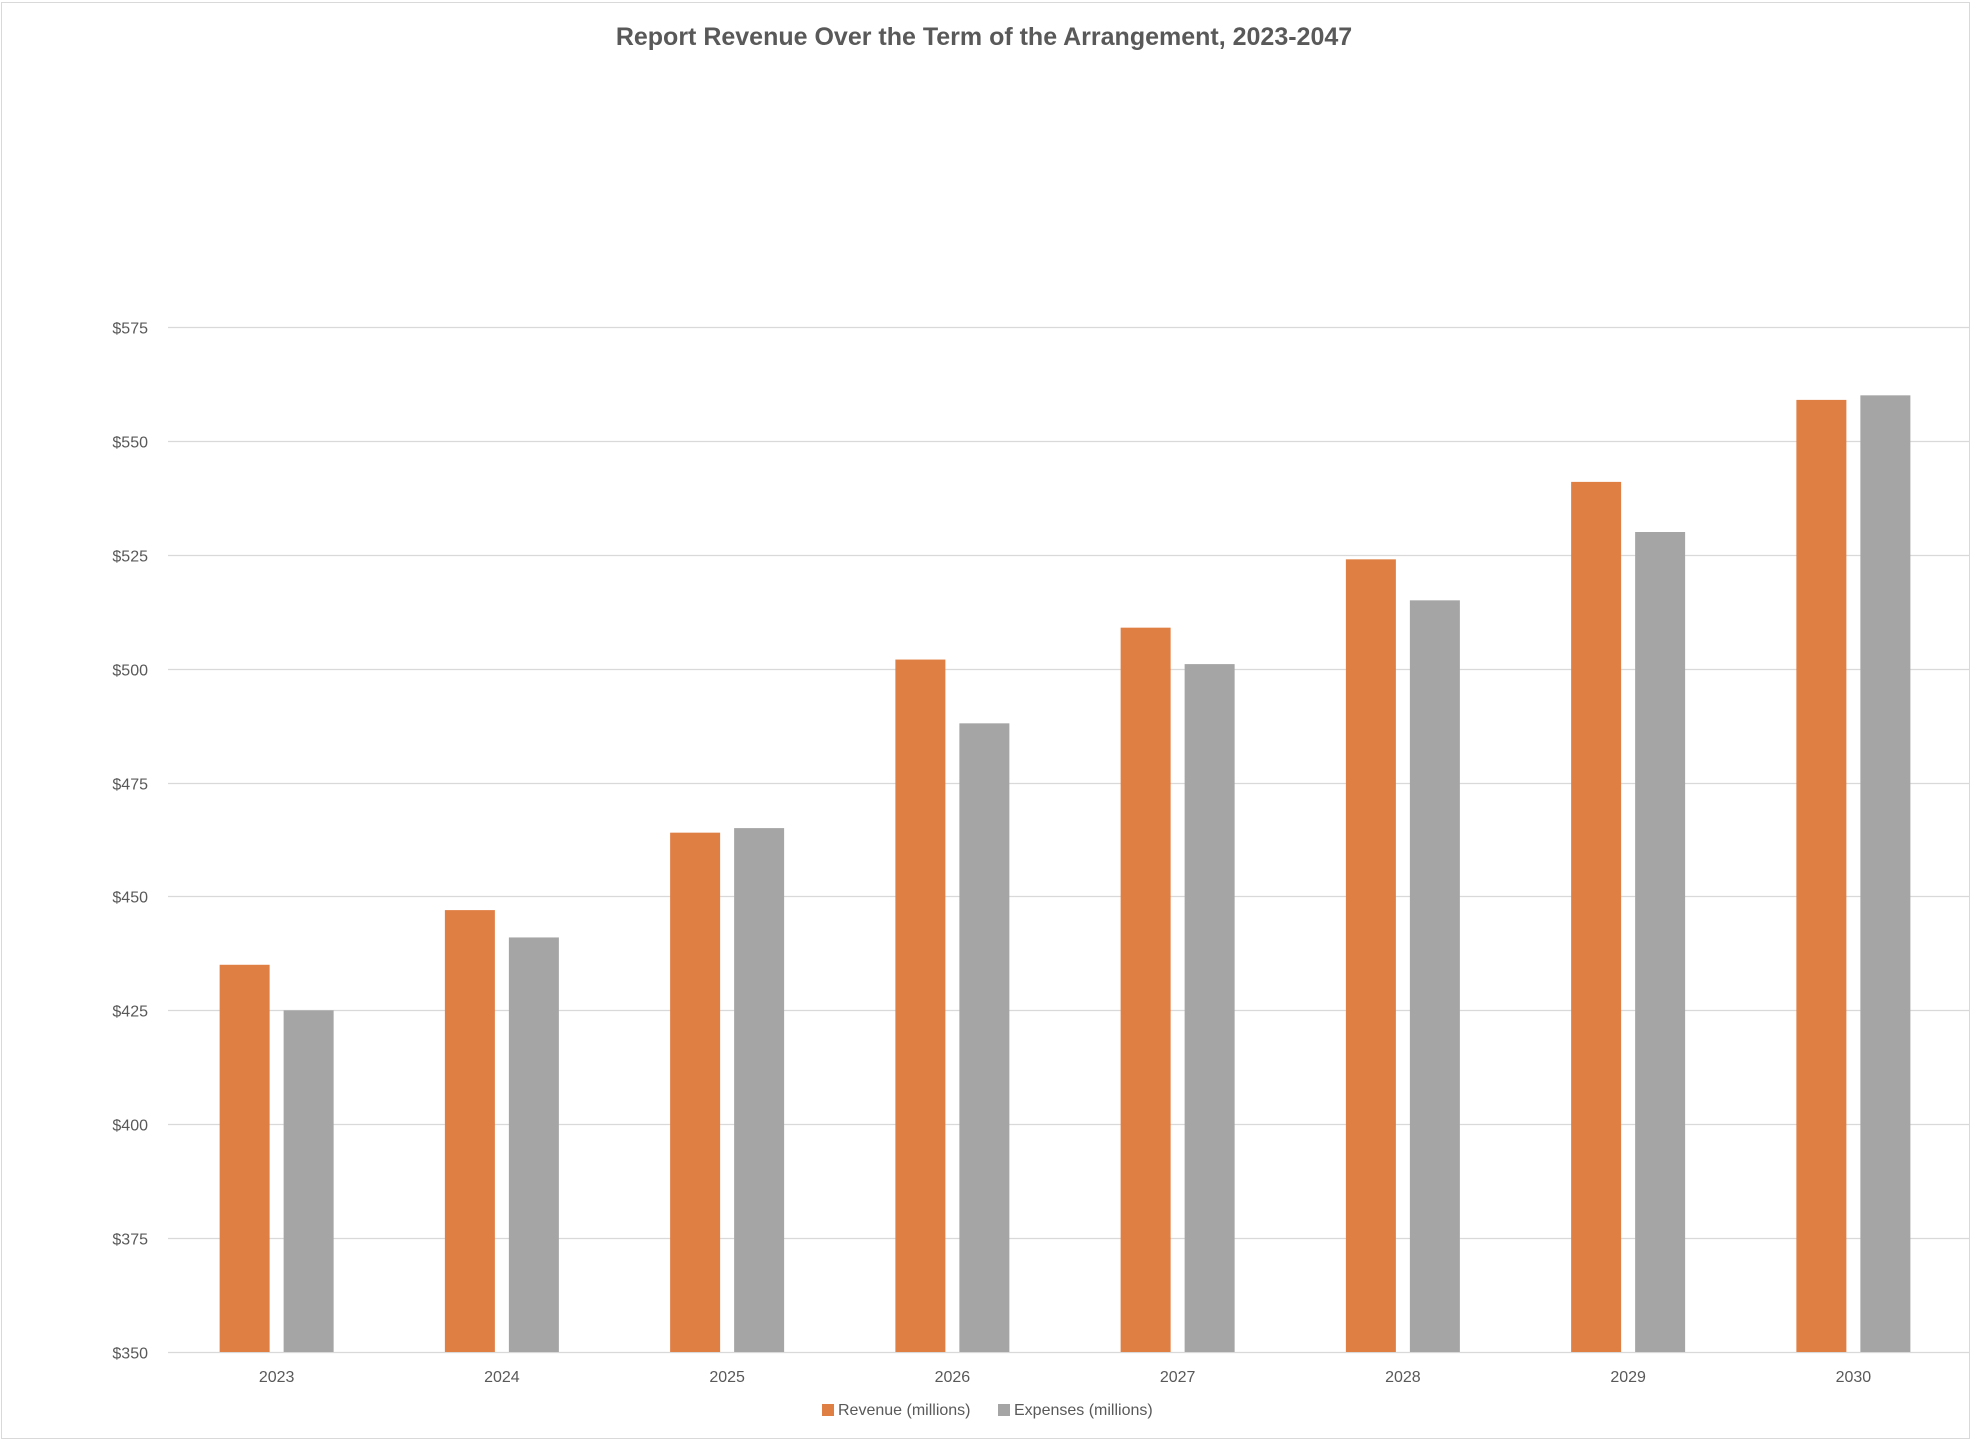 The width and height of the screenshot is (1974, 1443). What do you see at coordinates (1178, 1377) in the screenshot?
I see `x-tick-label: 2027` at bounding box center [1178, 1377].